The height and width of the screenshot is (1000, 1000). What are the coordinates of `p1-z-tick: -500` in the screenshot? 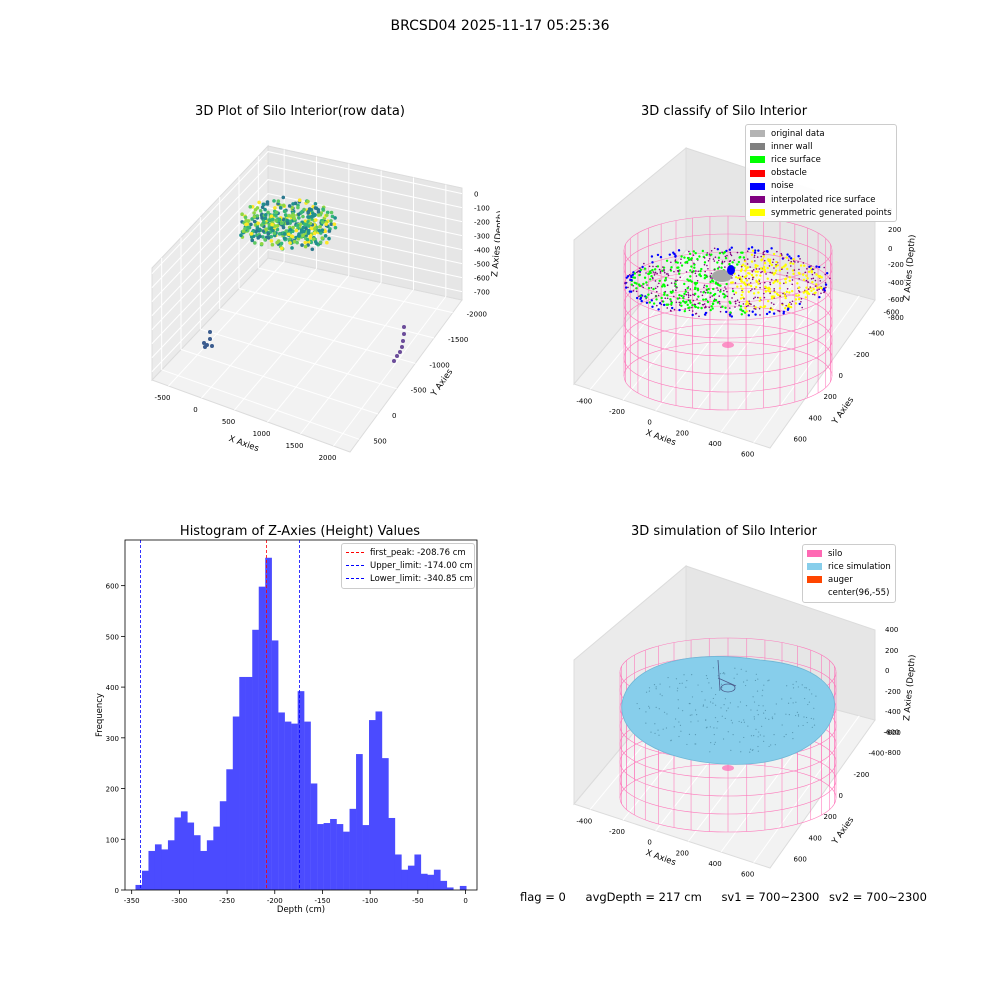 It's located at (482, 265).